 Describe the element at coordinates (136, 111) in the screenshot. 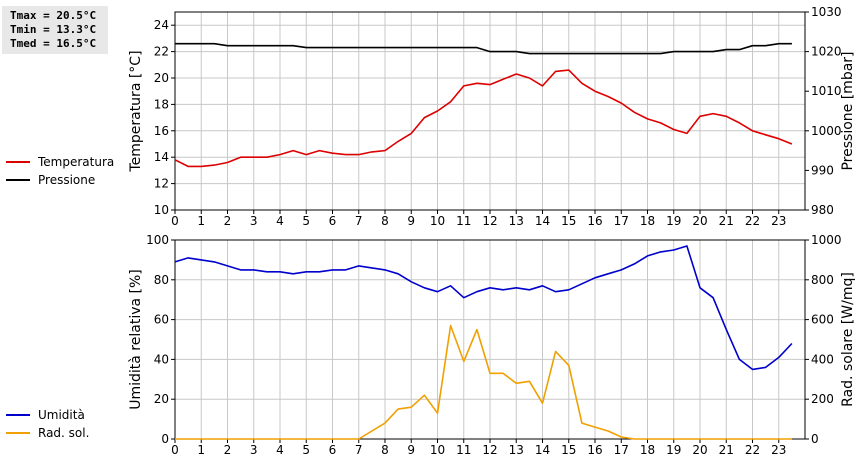

I see `y-axis-label: Temperatura [°C]` at that location.